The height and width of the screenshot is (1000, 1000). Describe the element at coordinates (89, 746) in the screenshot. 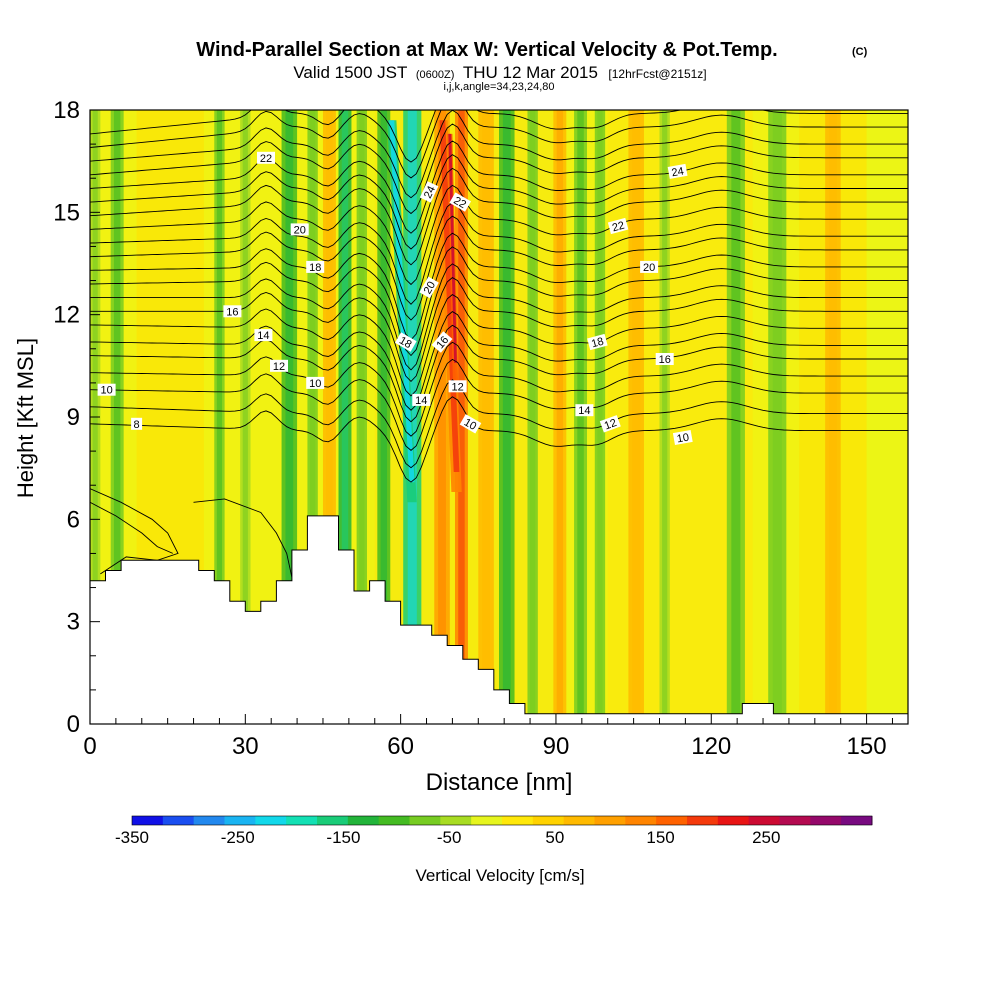

I see `x-tick-label: 0` at that location.